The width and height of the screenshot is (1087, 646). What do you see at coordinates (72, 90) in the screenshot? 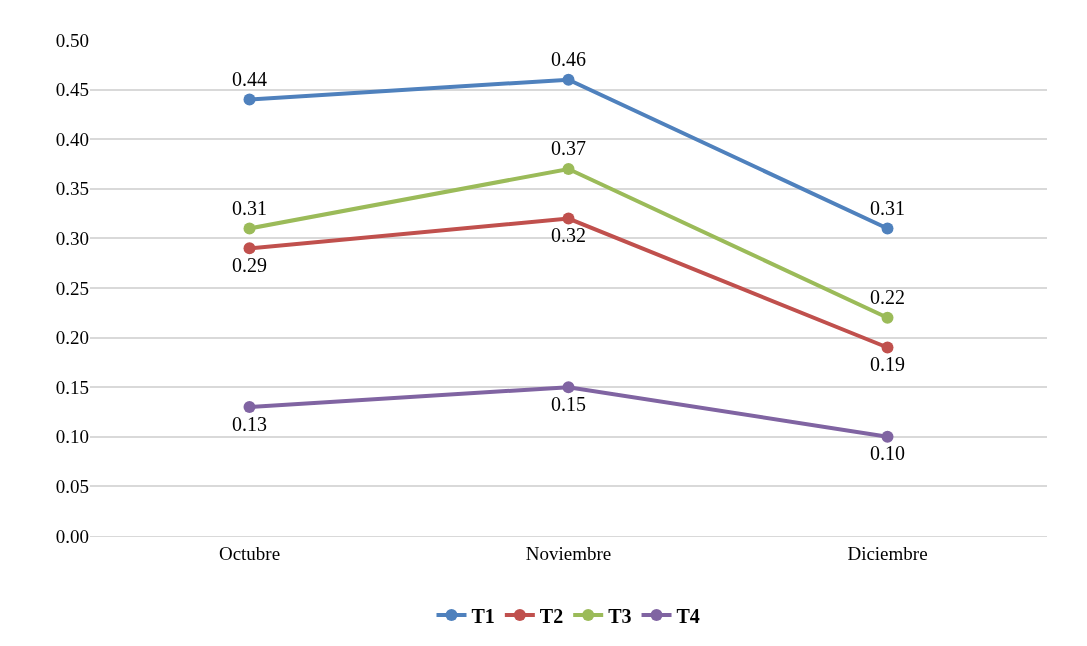
I see `y-tick-label: 0.45` at bounding box center [72, 90].